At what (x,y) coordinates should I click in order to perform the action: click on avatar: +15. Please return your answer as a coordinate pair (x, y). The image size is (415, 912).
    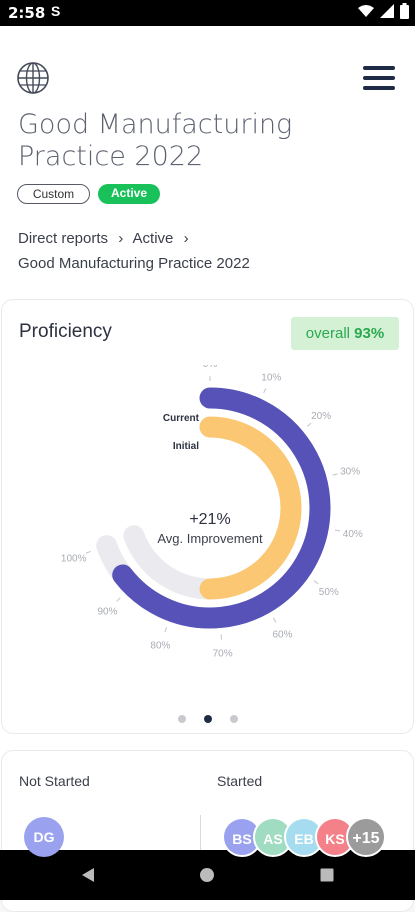
    Looking at the image, I should click on (366, 837).